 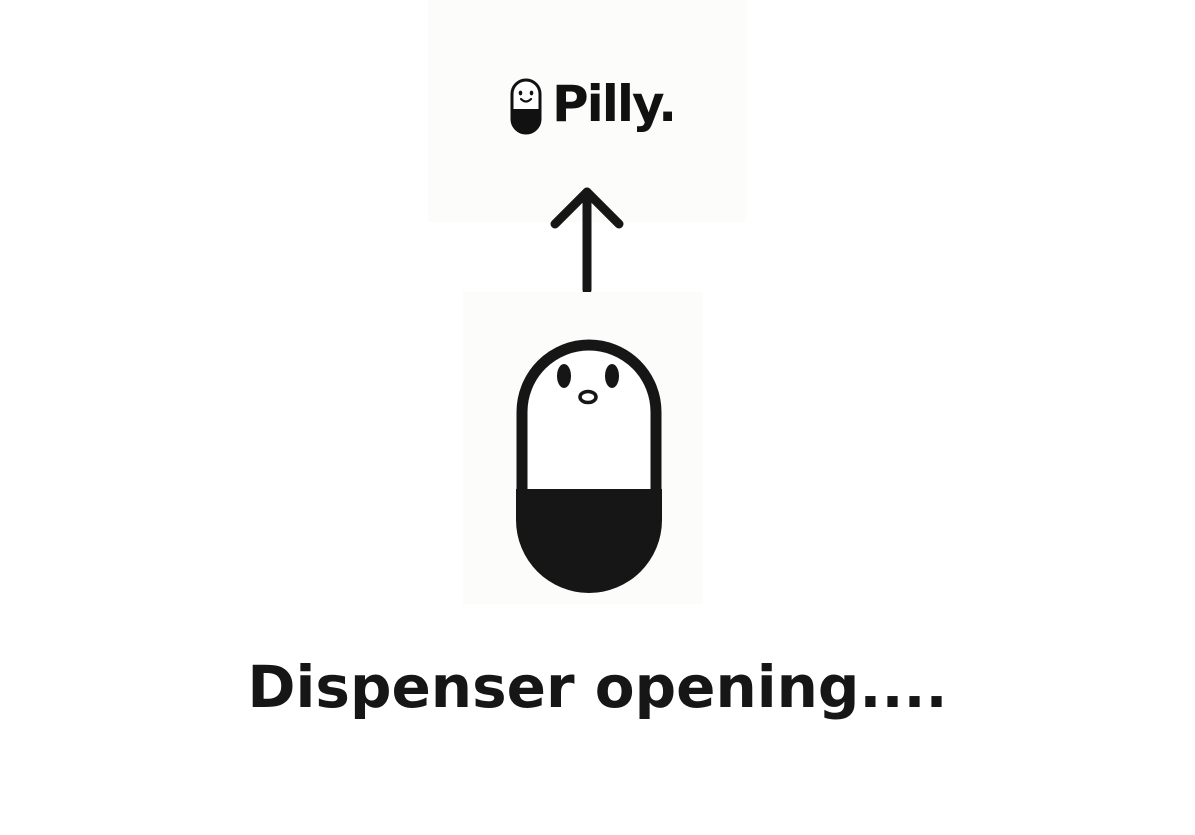 What do you see at coordinates (587, 241) in the screenshot?
I see `arrow-up-icon` at bounding box center [587, 241].